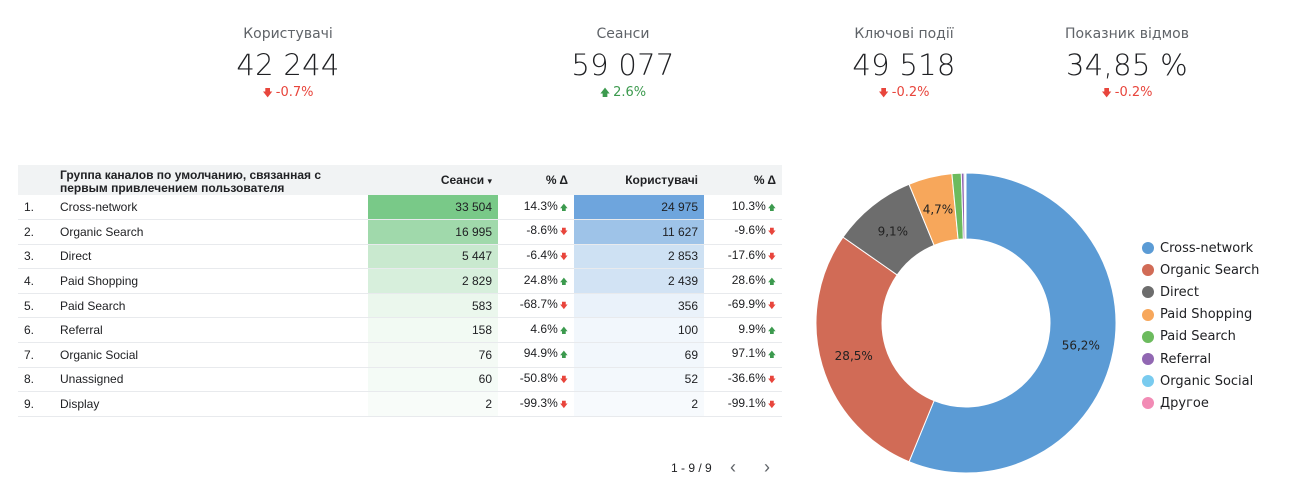 This screenshot has height=491, width=1314. Describe the element at coordinates (36, 180) in the screenshot. I see `header-index` at that location.